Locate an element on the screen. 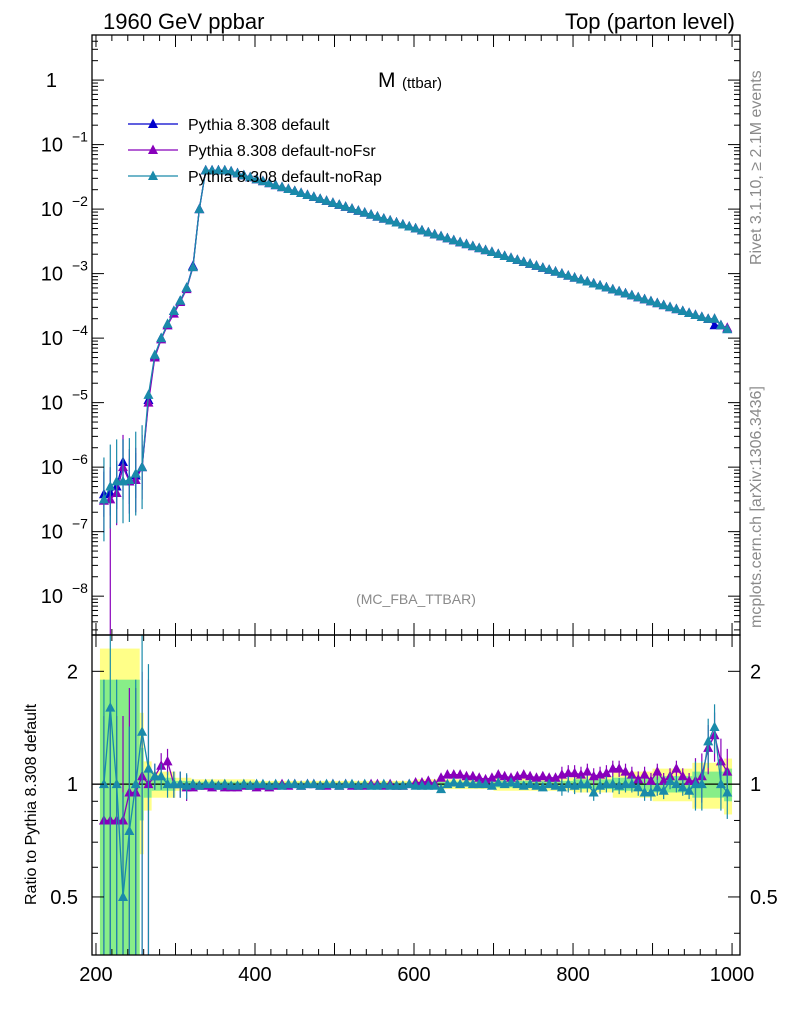 This screenshot has height=1024, width=786. ratio-series-line is located at coordinates (415, 802).